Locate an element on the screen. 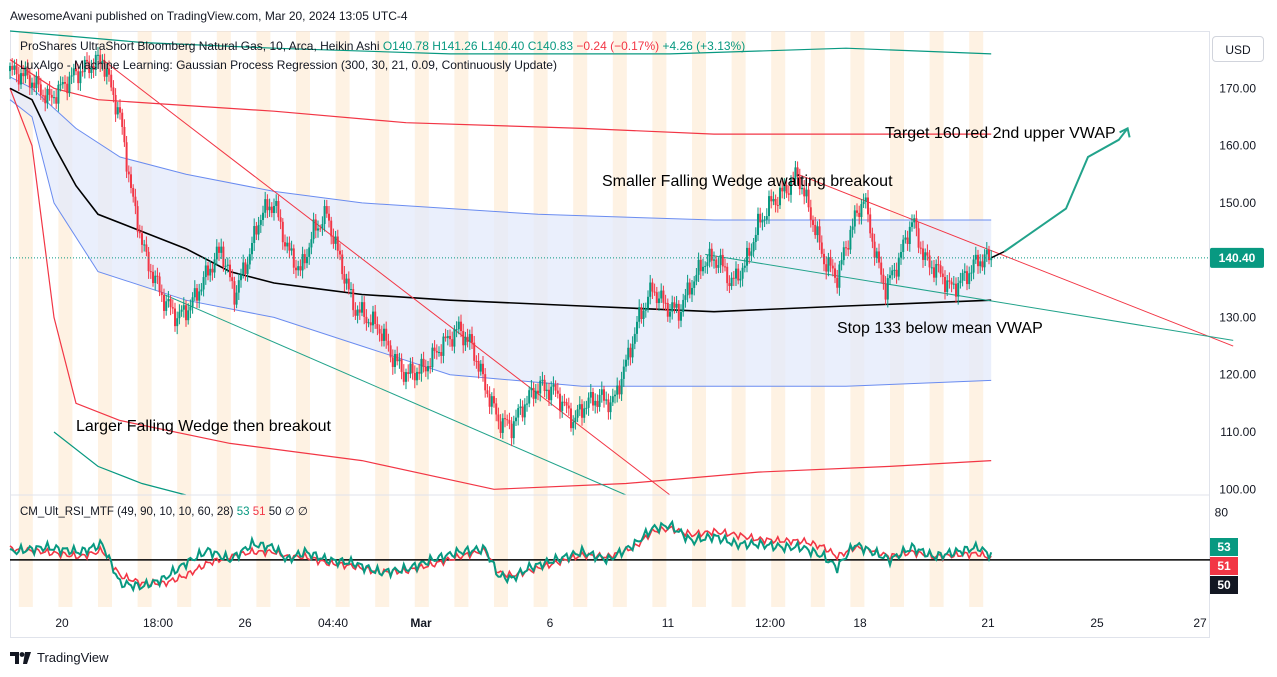  ohlc-low: L140.40 is located at coordinates (502, 46).